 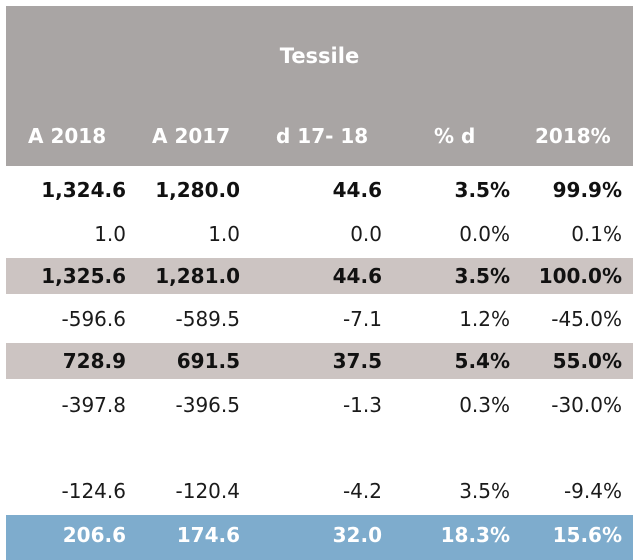 I want to click on cell-a2018: 206.6, so click(x=94, y=535).